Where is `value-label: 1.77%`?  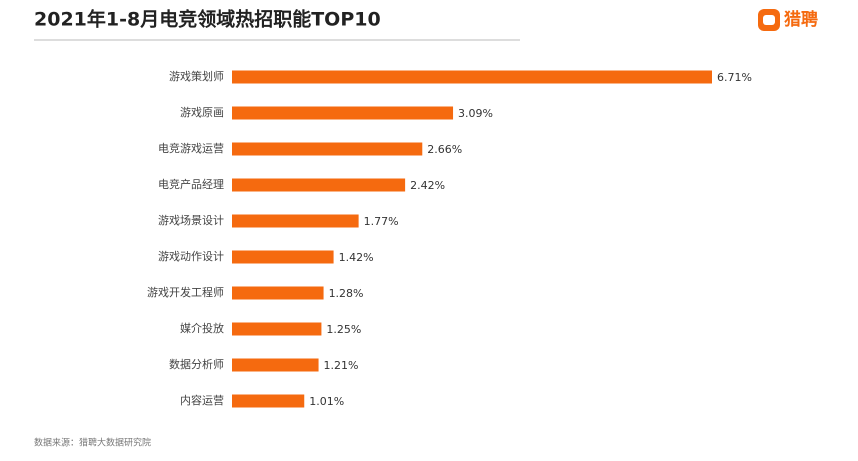
value-label: 1.77% is located at coordinates (381, 221).